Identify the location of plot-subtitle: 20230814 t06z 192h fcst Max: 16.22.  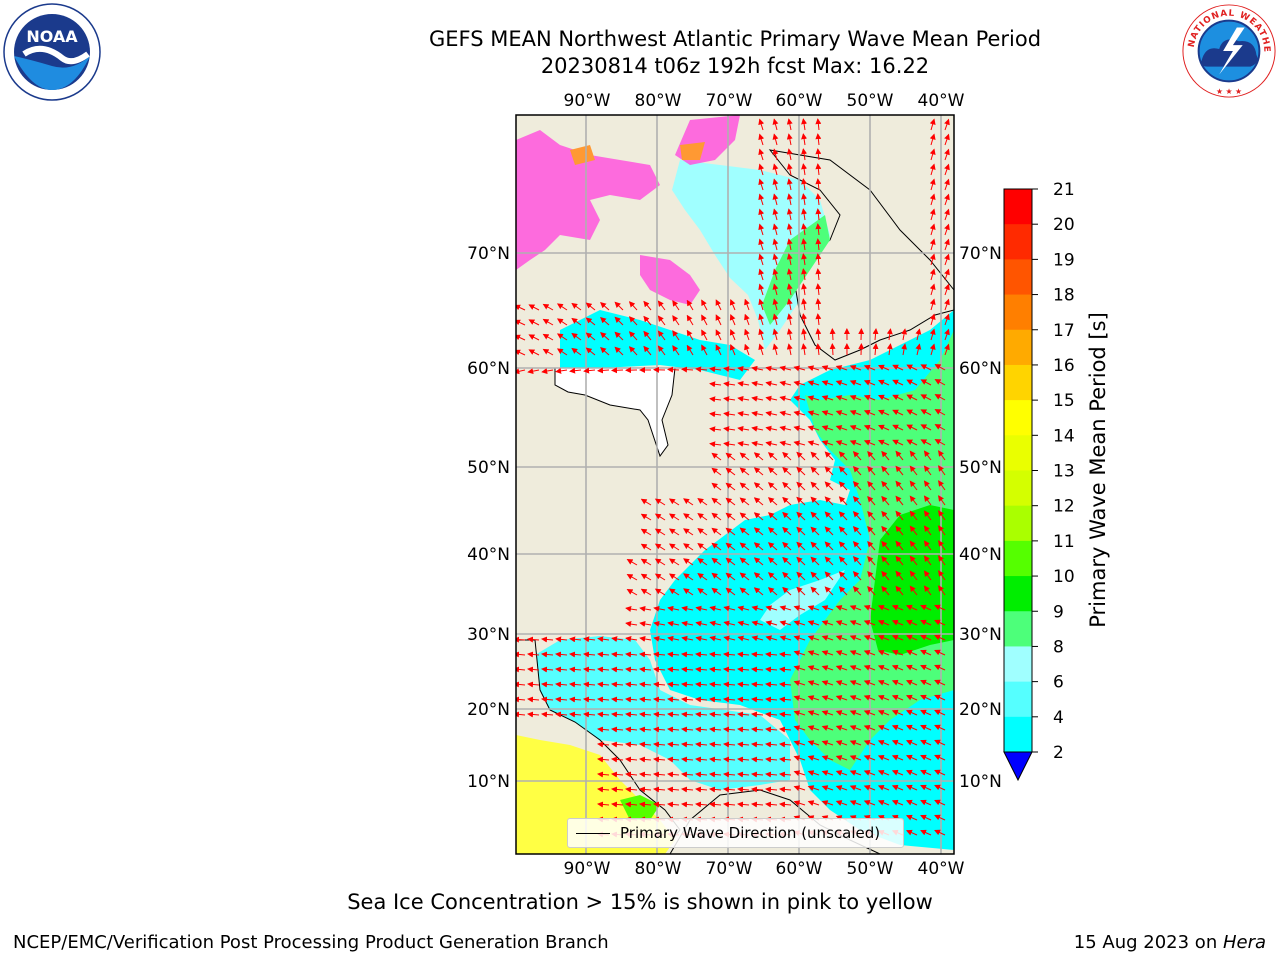
(735, 66).